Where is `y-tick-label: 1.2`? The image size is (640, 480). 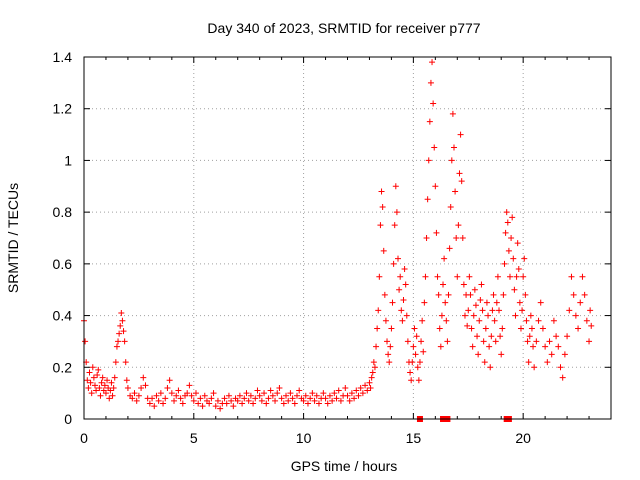 y-tick-label: 1.2 is located at coordinates (63, 109).